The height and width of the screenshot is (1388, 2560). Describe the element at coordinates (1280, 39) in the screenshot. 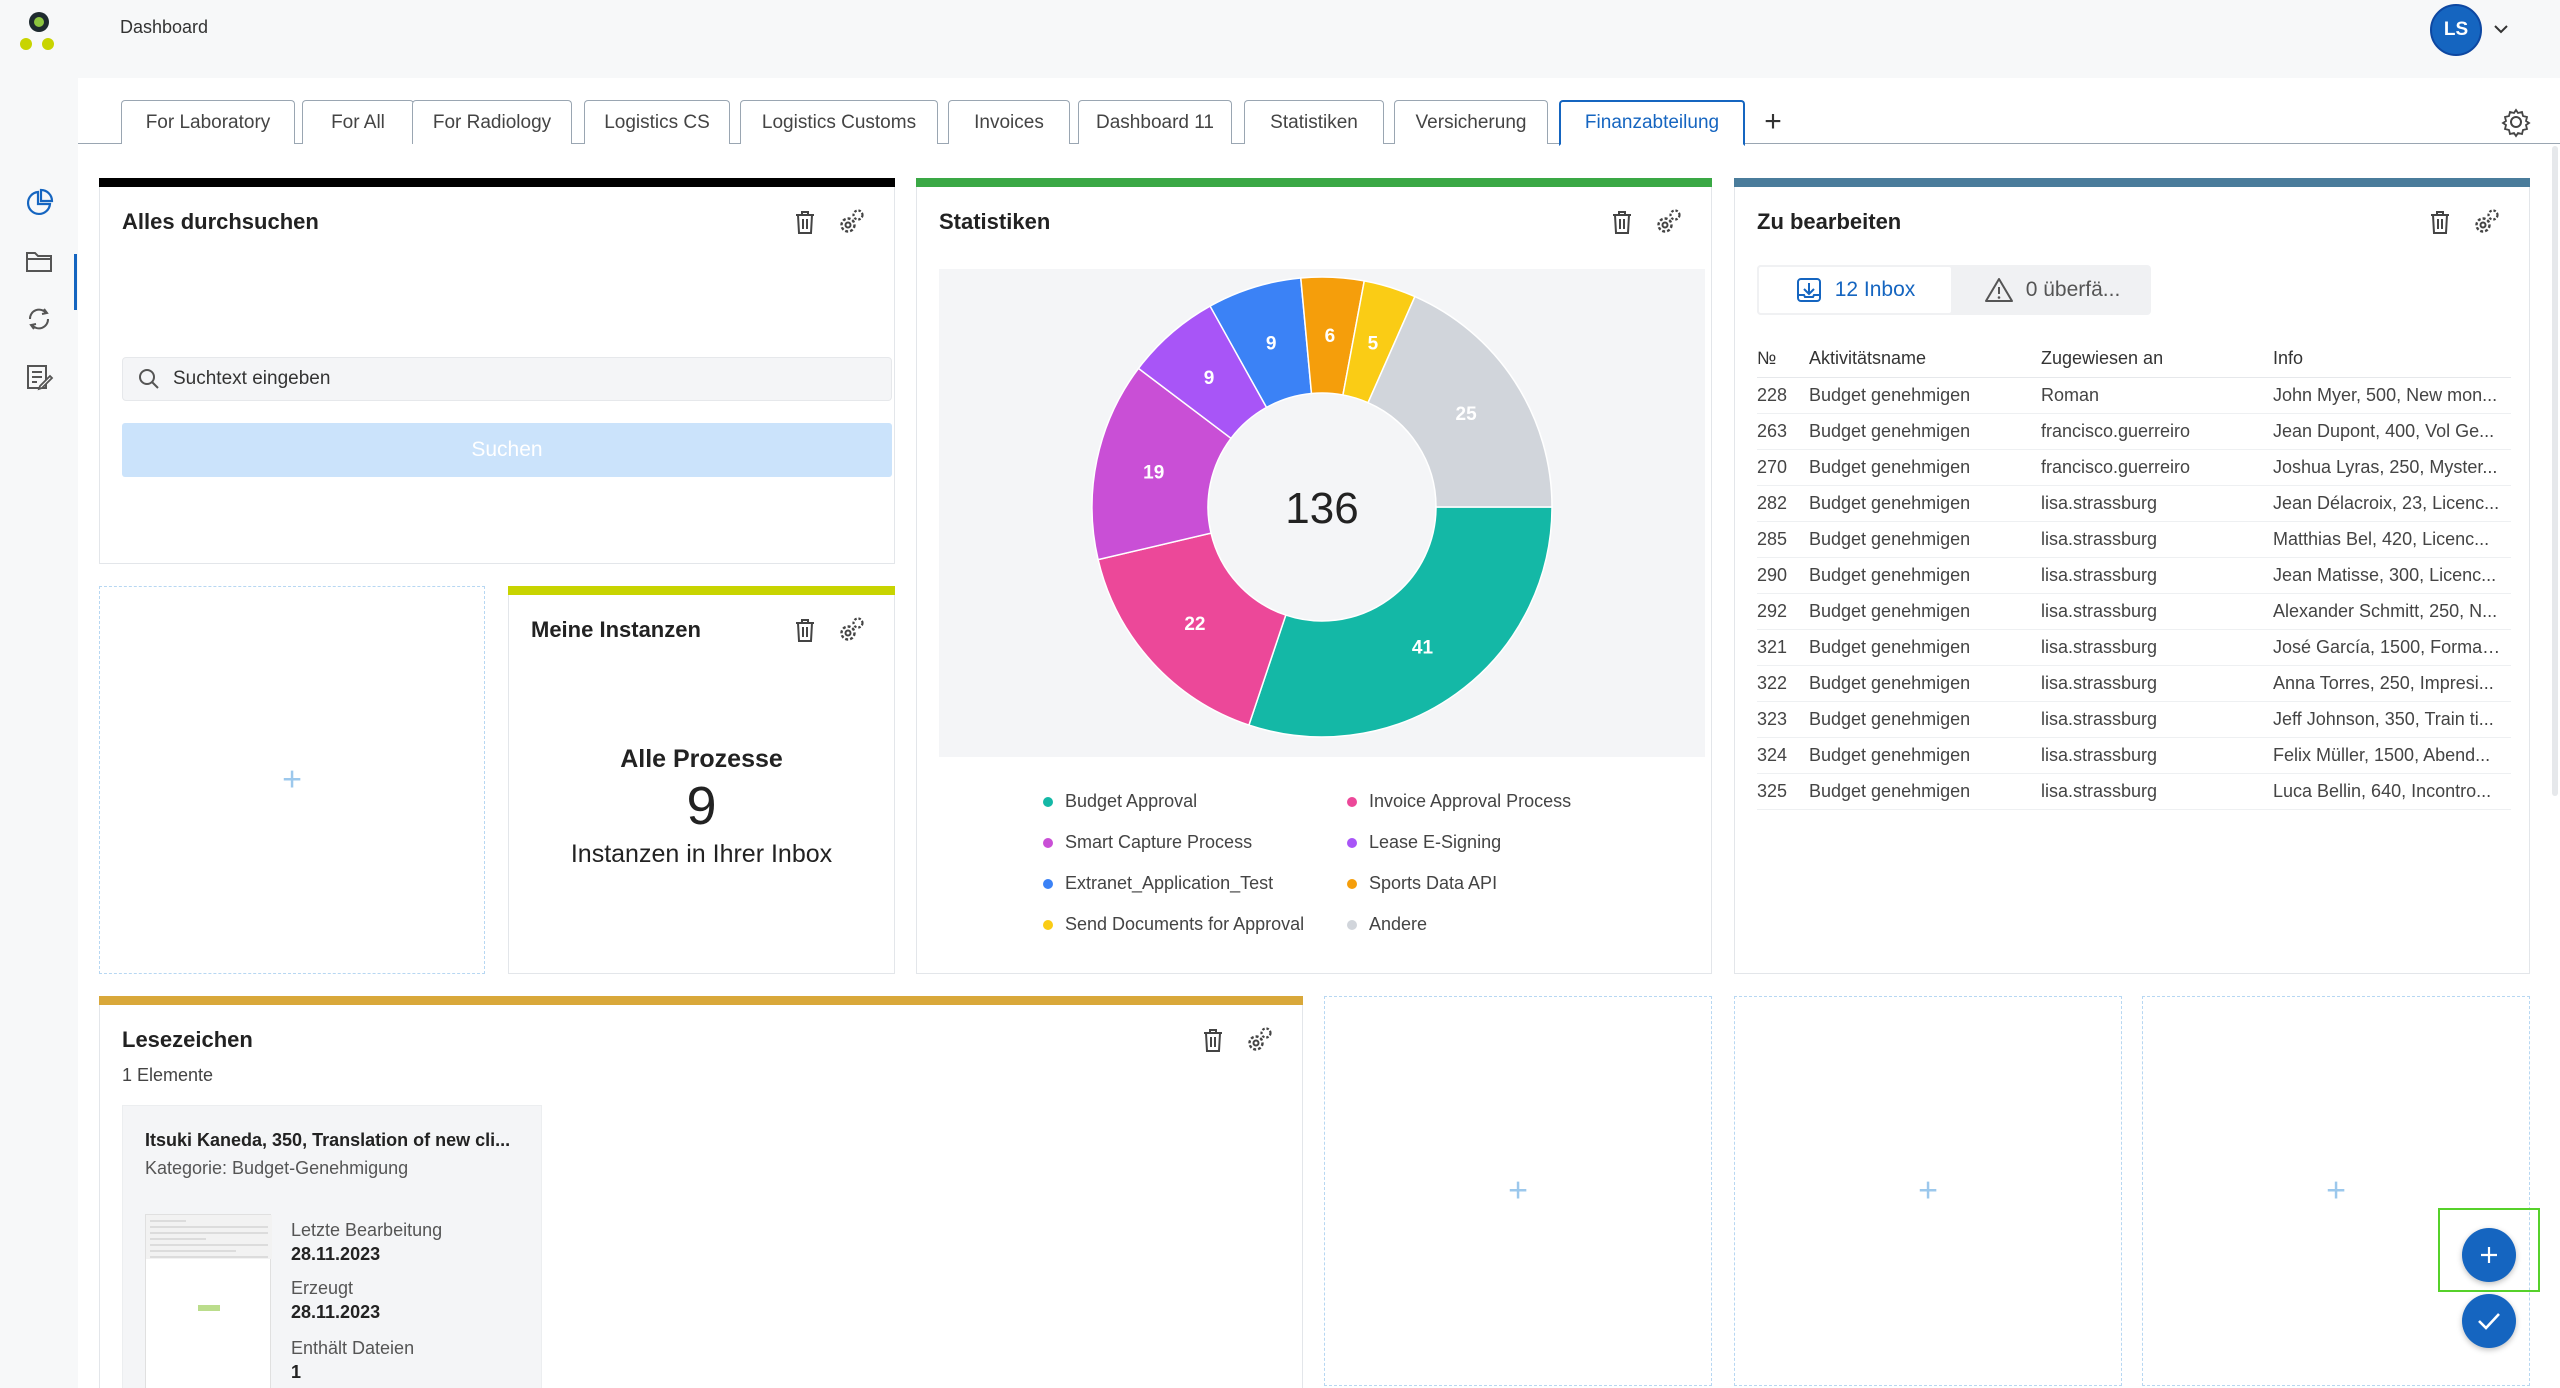

I see `top-bar: Dashboard LS` at that location.